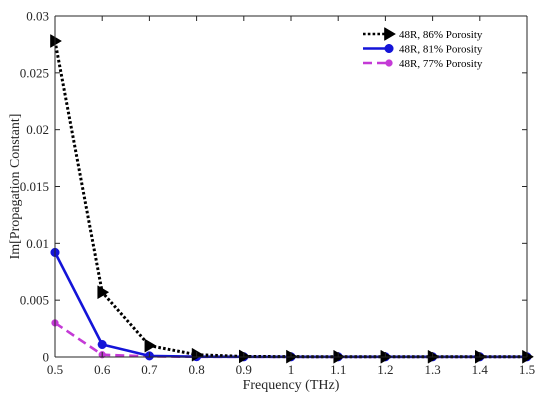  Describe the element at coordinates (291, 385) in the screenshot. I see `x-axis-label: Frequency (THz)` at that location.